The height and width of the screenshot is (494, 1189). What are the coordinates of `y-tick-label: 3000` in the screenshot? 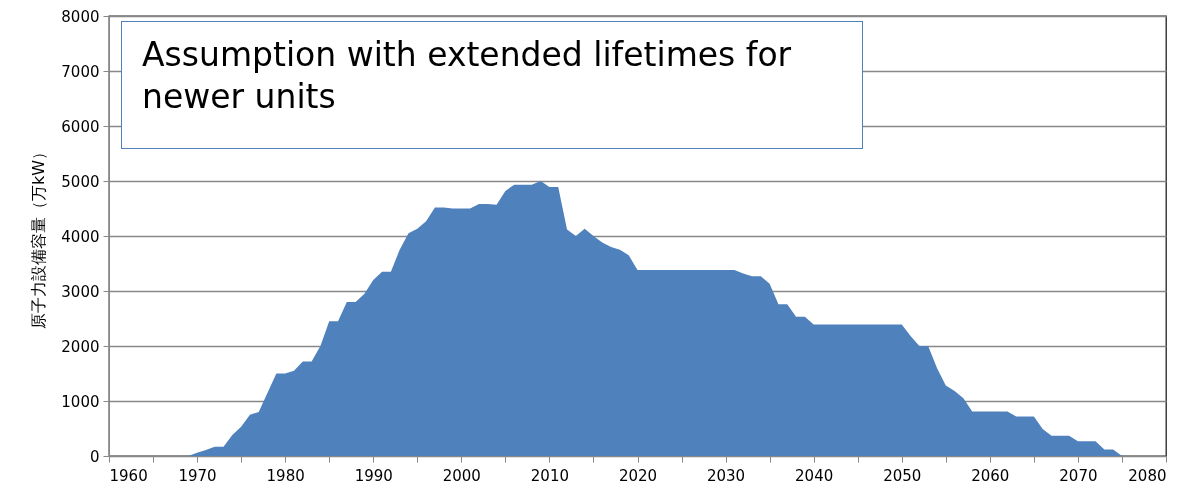 It's located at (80, 291).